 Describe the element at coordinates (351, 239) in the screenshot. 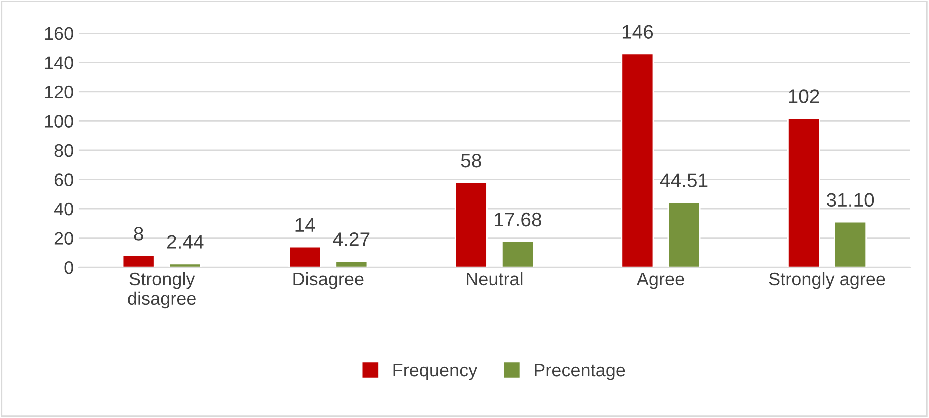

I see `data-label: 4.27` at that location.